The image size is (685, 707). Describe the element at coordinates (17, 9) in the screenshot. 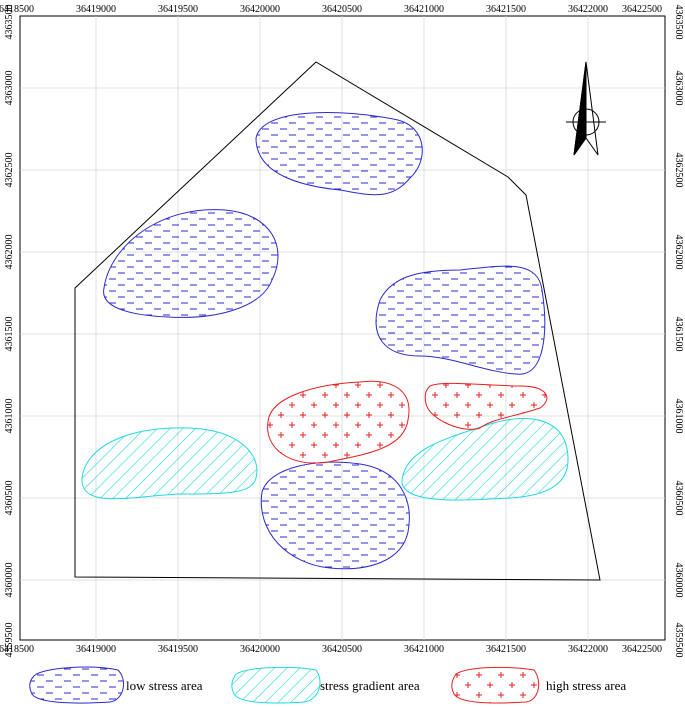

I see `x-tick-label-top: 36418500` at that location.